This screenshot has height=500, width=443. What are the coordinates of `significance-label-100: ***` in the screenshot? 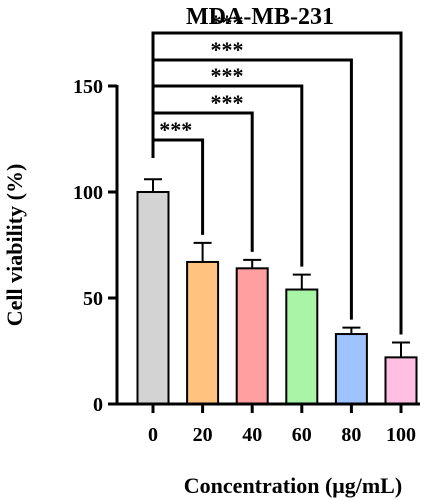 It's located at (227, 22).